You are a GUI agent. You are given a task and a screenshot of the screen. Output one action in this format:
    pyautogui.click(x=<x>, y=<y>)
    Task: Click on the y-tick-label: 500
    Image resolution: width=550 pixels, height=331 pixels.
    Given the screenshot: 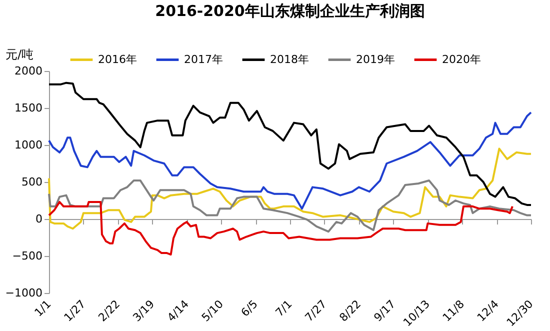 What is the action you would take?
    pyautogui.click(x=32, y=182)
    